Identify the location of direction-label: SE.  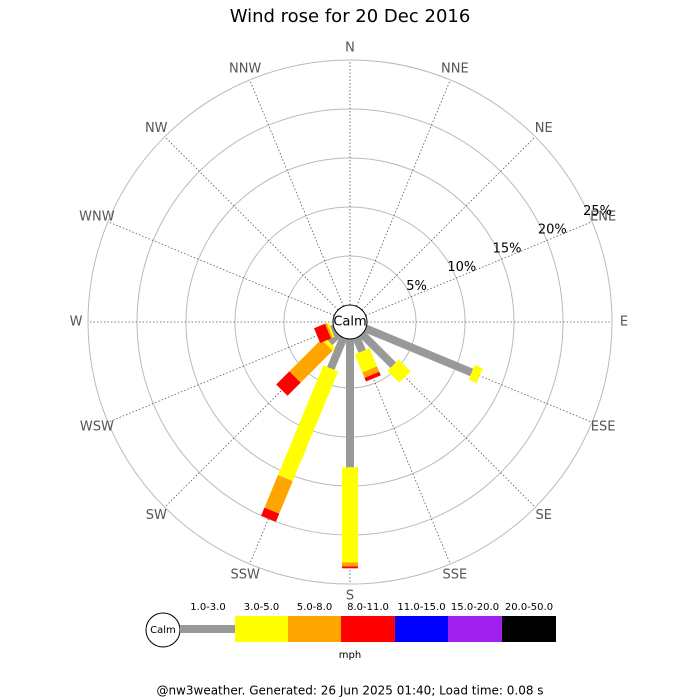
(544, 515).